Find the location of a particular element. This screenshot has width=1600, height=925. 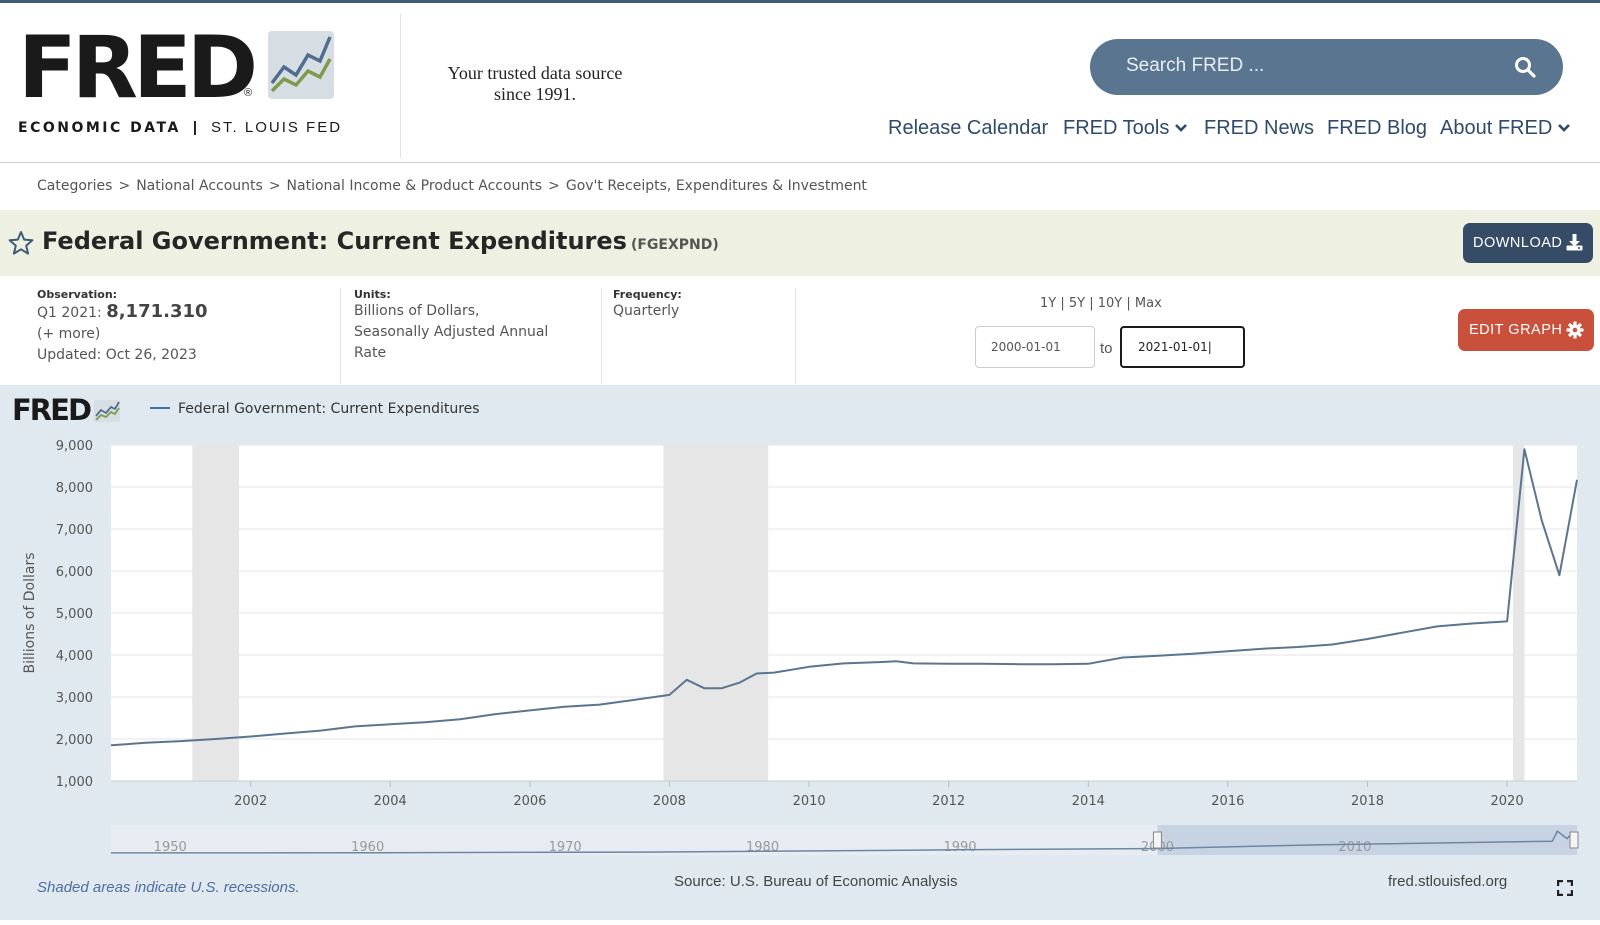

x-tick-label: 2012 is located at coordinates (948, 801).